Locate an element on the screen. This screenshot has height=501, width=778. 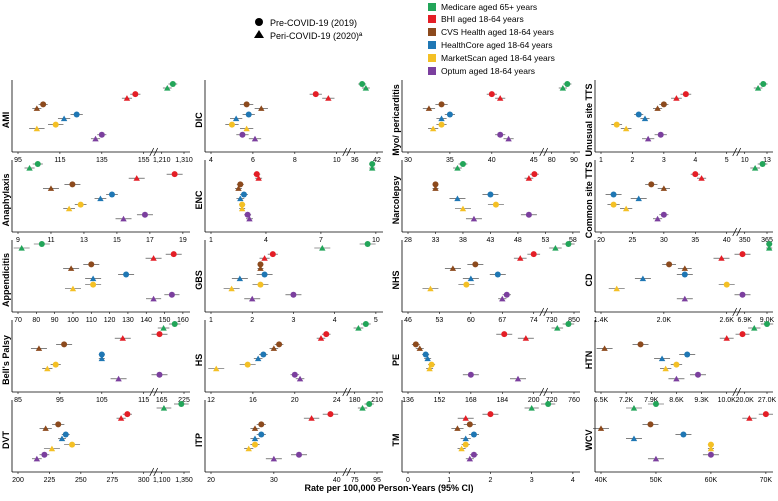
panel-bell-s-palsy: Bell's Palsy 85 95 105 115 165 225 is located at coordinates (95, 362).